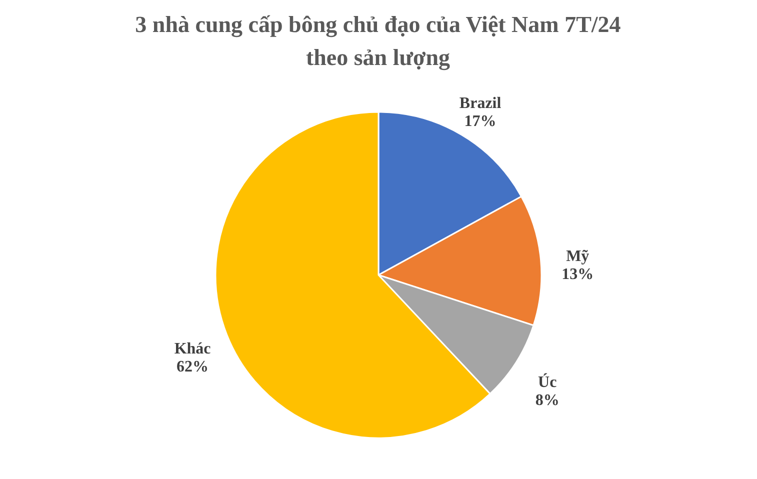 This screenshot has width=757, height=479. What do you see at coordinates (192, 367) in the screenshot?
I see `data-label: 62%` at bounding box center [192, 367].